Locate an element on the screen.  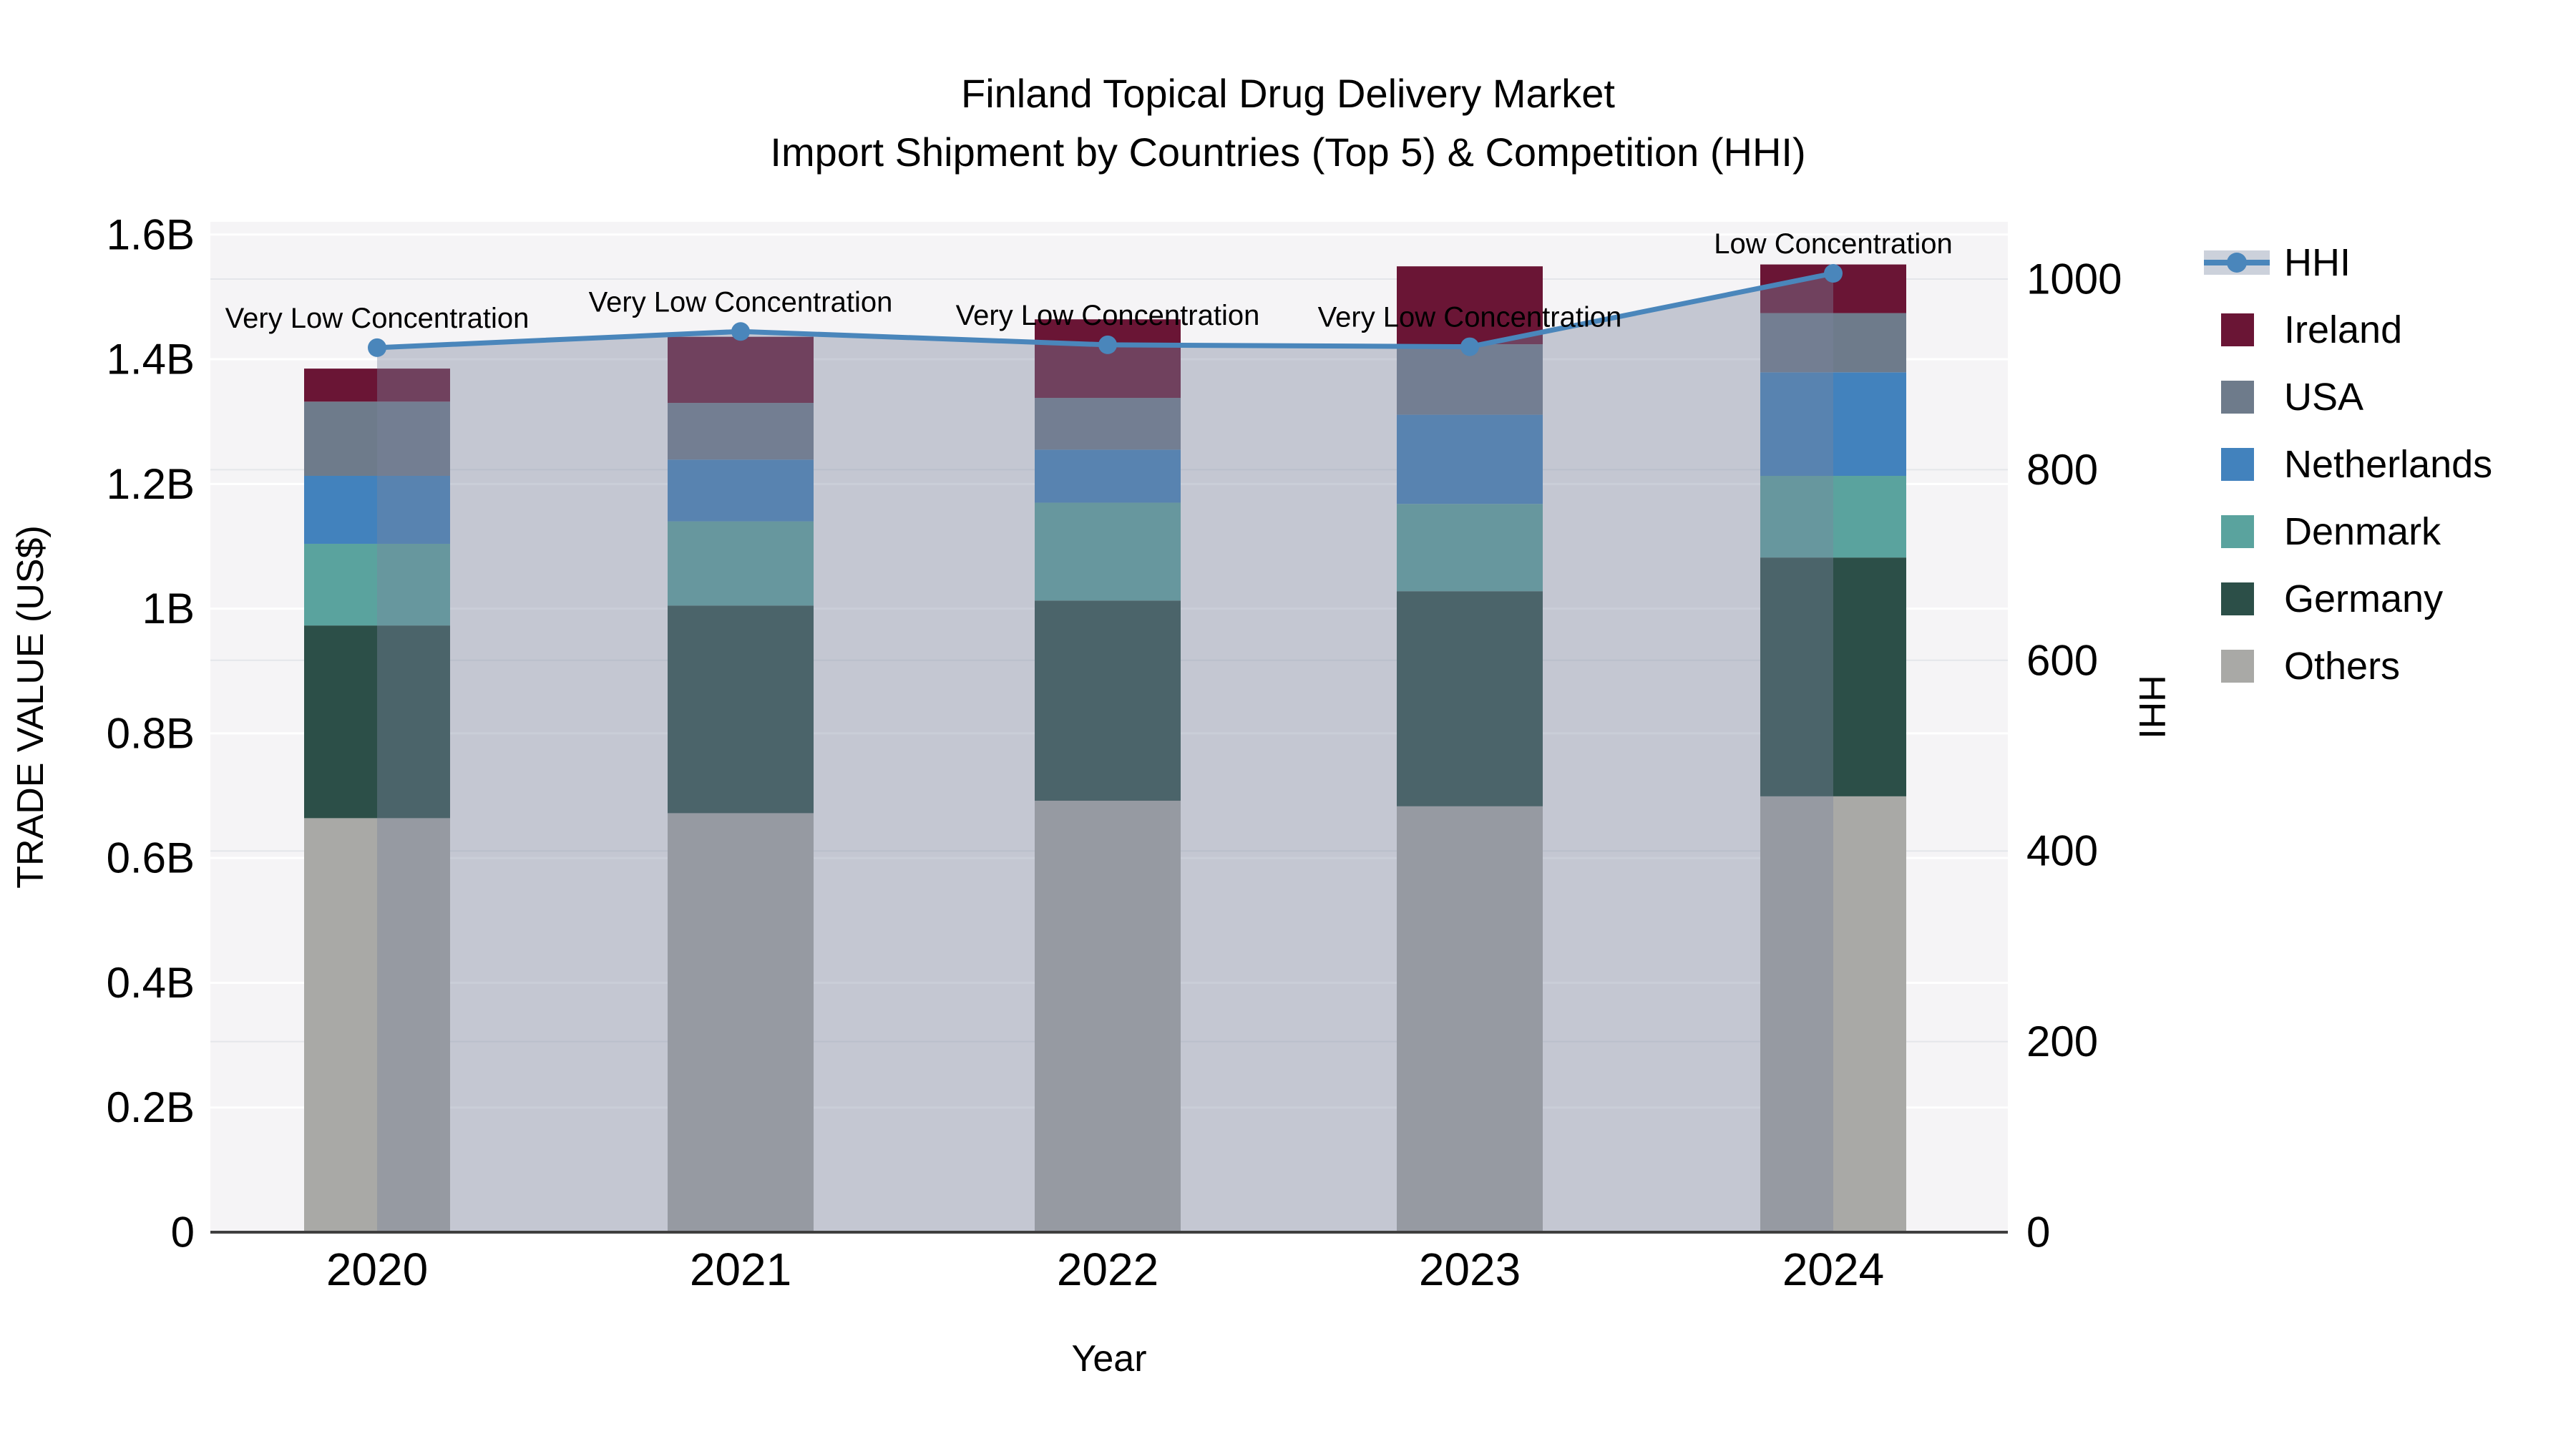
legend-label-denmark: Denmark is located at coordinates (2362, 531).